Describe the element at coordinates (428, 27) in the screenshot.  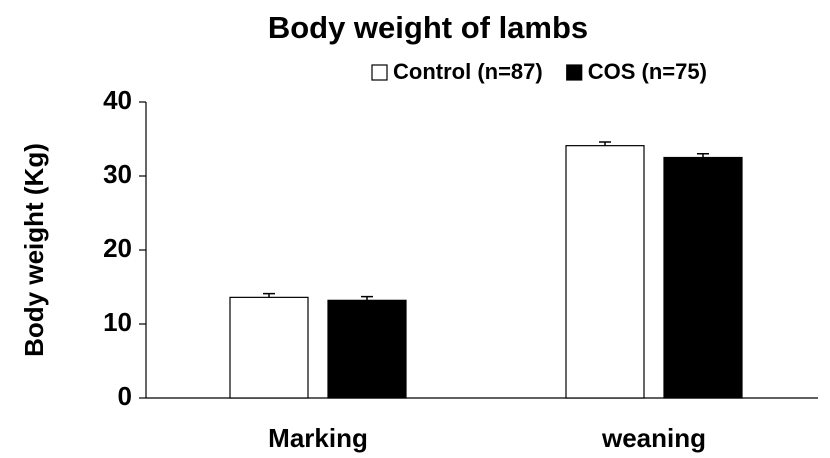
I see `chart-title: Body weight of lambs` at that location.